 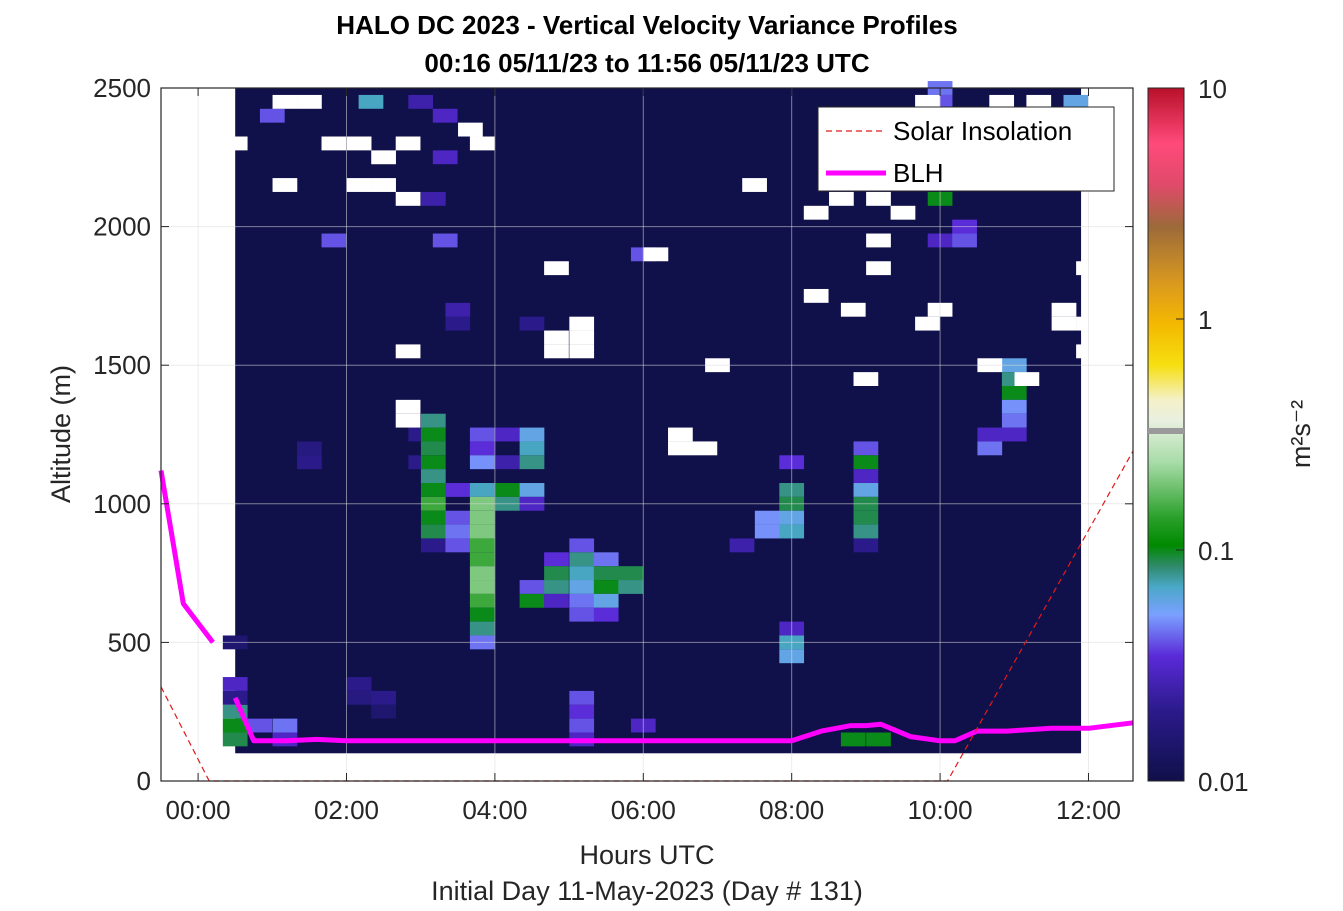 I want to click on colorbar, so click(x=1166, y=434).